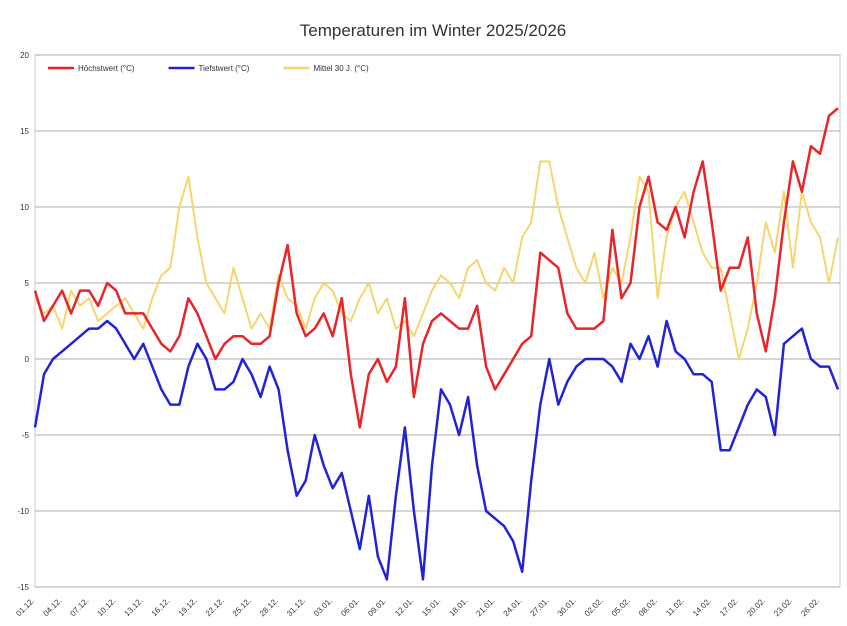 Image resolution: width=847 pixels, height=626 pixels. Describe the element at coordinates (513, 607) in the screenshot. I see `x-tick-label: 24.01.` at that location.